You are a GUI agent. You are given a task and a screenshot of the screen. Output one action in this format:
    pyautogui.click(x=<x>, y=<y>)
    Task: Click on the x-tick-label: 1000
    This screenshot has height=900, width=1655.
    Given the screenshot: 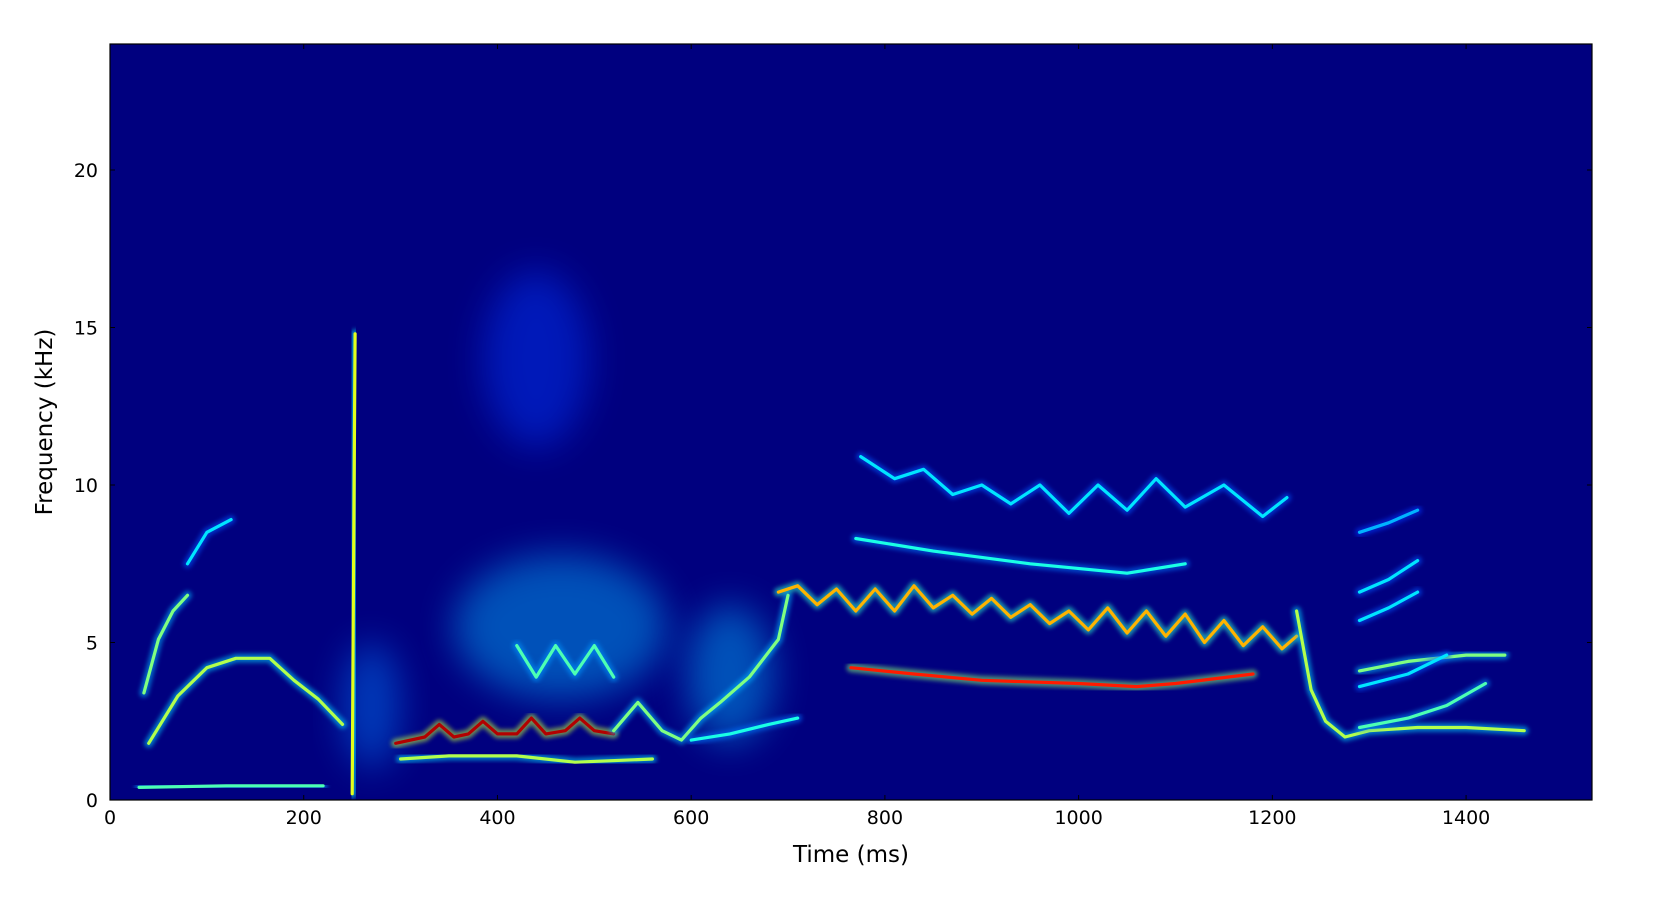 What is the action you would take?
    pyautogui.click(x=1078, y=818)
    